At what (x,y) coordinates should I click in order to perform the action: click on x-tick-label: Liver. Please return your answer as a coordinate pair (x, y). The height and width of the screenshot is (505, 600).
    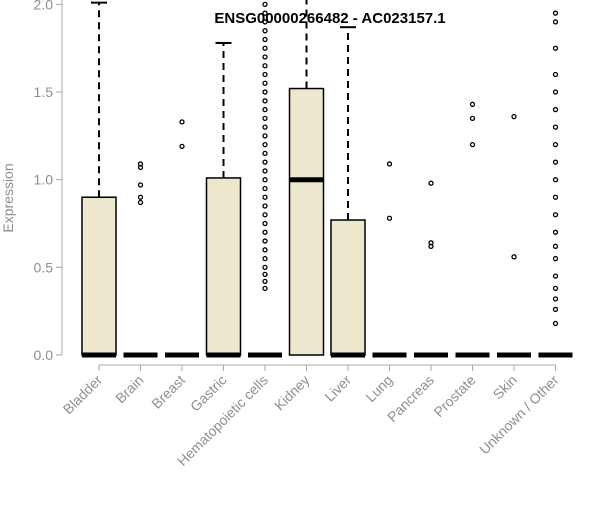
    Looking at the image, I should click on (337, 388).